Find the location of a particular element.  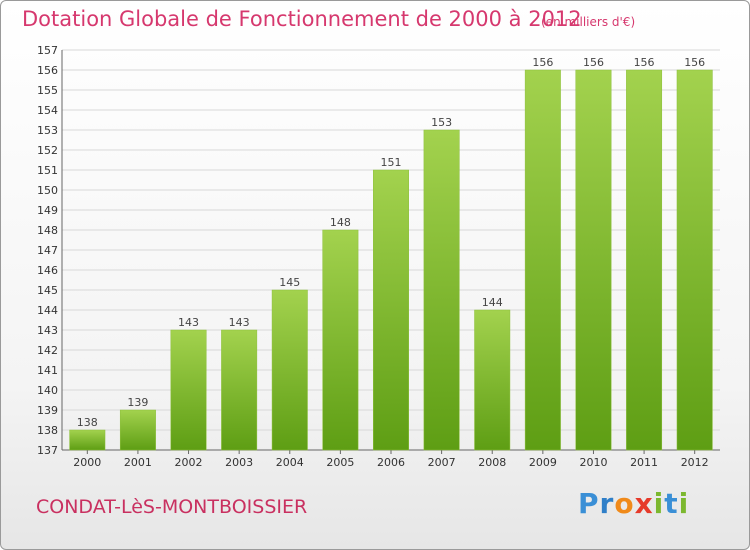

logo-letter: r is located at coordinates (607, 503).